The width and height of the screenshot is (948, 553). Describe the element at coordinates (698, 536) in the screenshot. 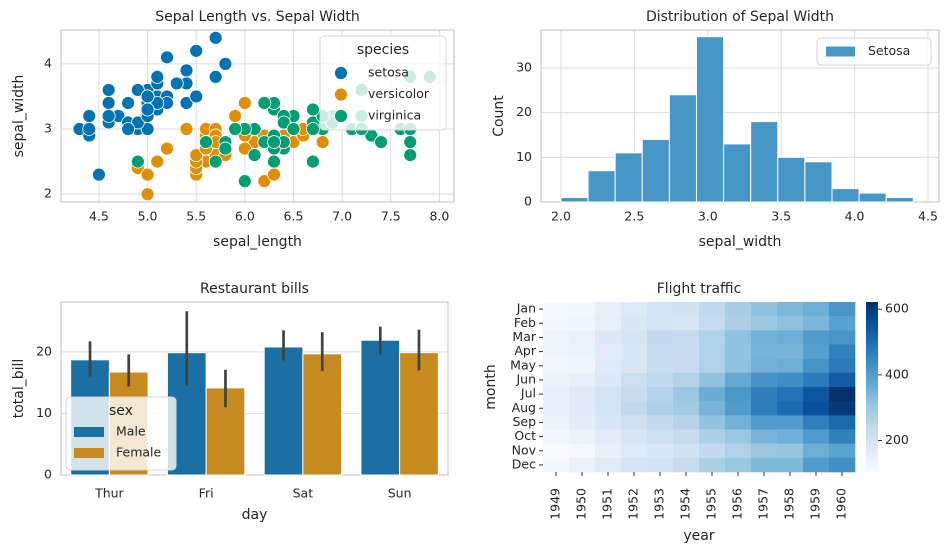

I see `x-axis-label: year` at that location.